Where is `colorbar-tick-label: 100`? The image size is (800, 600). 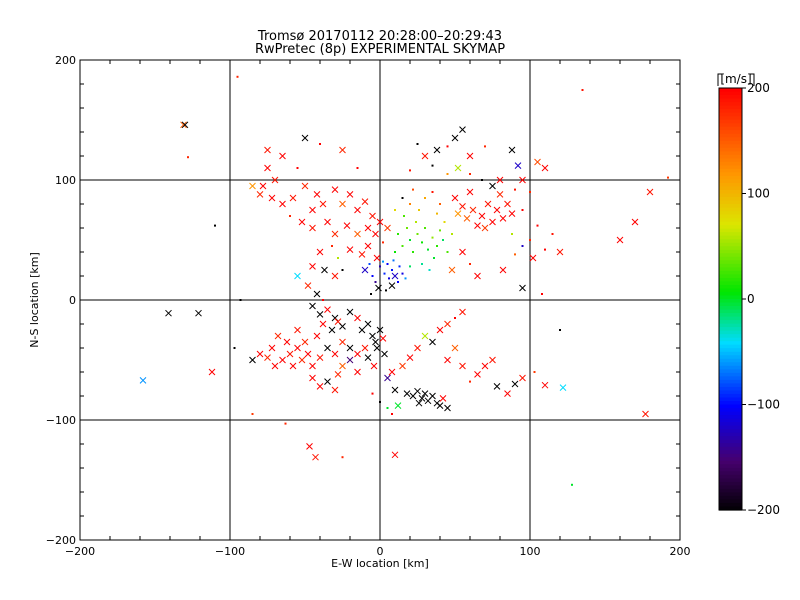
colorbar-tick-label: 100 is located at coordinates (758, 194).